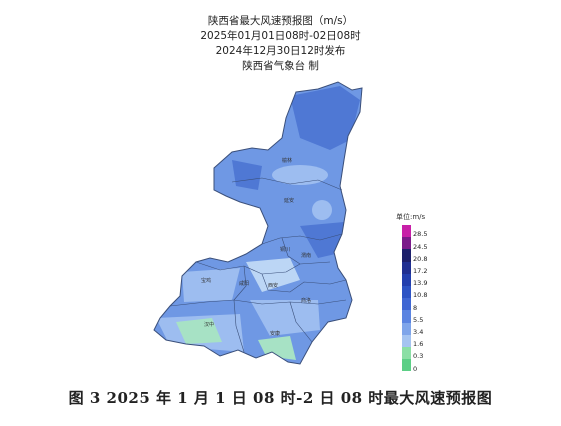 The height and width of the screenshot is (426, 561). What do you see at coordinates (239, 326) in the screenshot?
I see `border-hanzhong-ankang` at bounding box center [239, 326].